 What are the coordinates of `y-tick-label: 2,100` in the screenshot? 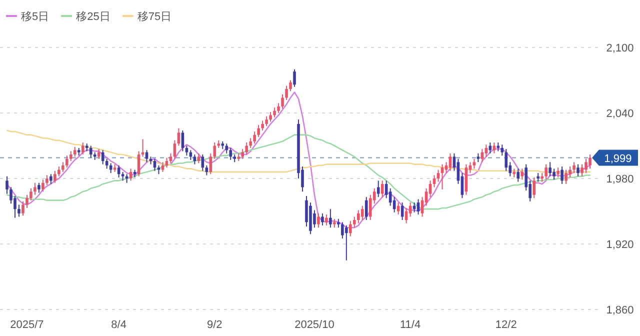 It's located at (620, 48).